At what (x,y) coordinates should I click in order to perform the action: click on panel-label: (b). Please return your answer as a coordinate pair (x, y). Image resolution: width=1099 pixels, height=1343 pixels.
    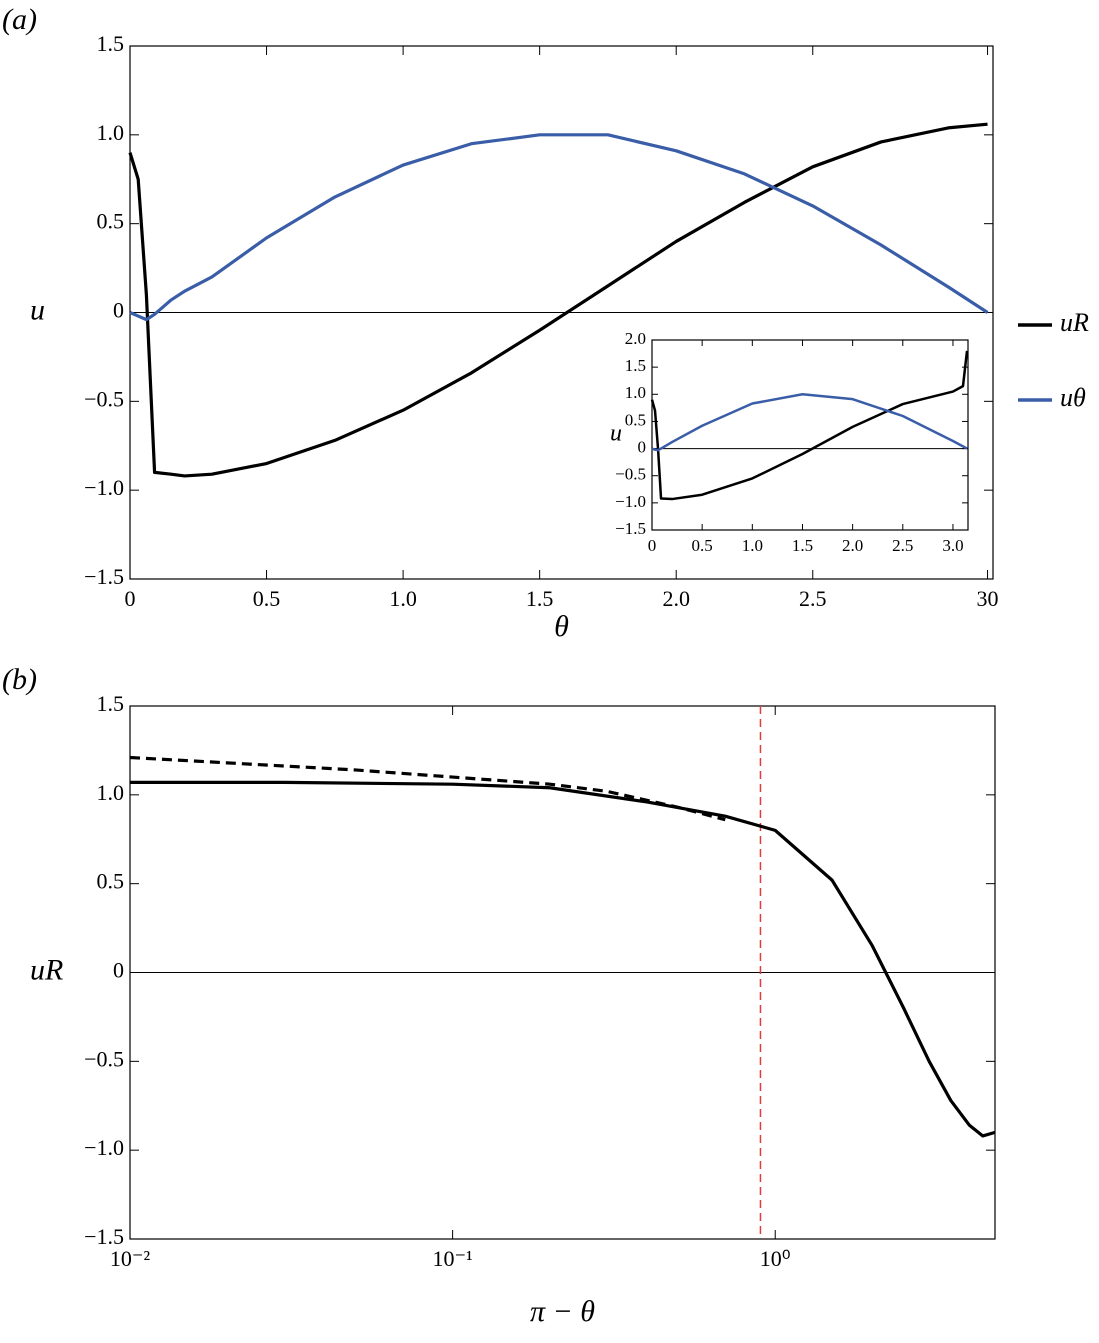
    Looking at the image, I should click on (19, 679).